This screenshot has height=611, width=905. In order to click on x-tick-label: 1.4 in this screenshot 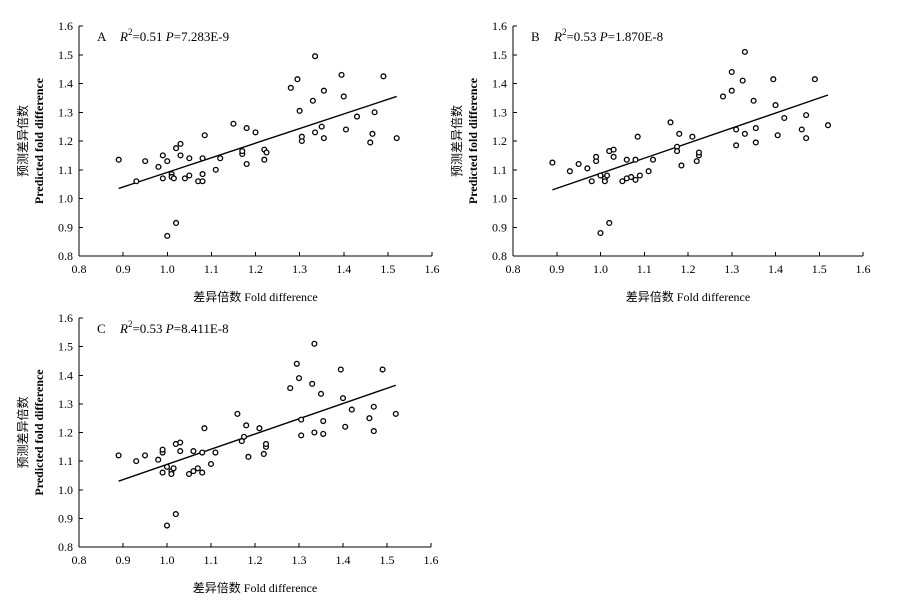, I will do `click(775, 269)`.